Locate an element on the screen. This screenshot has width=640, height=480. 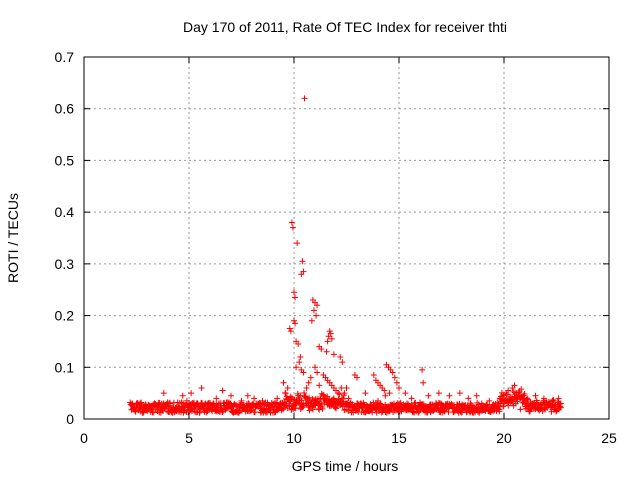
y-tick-label: 0.3 is located at coordinates (65, 264).